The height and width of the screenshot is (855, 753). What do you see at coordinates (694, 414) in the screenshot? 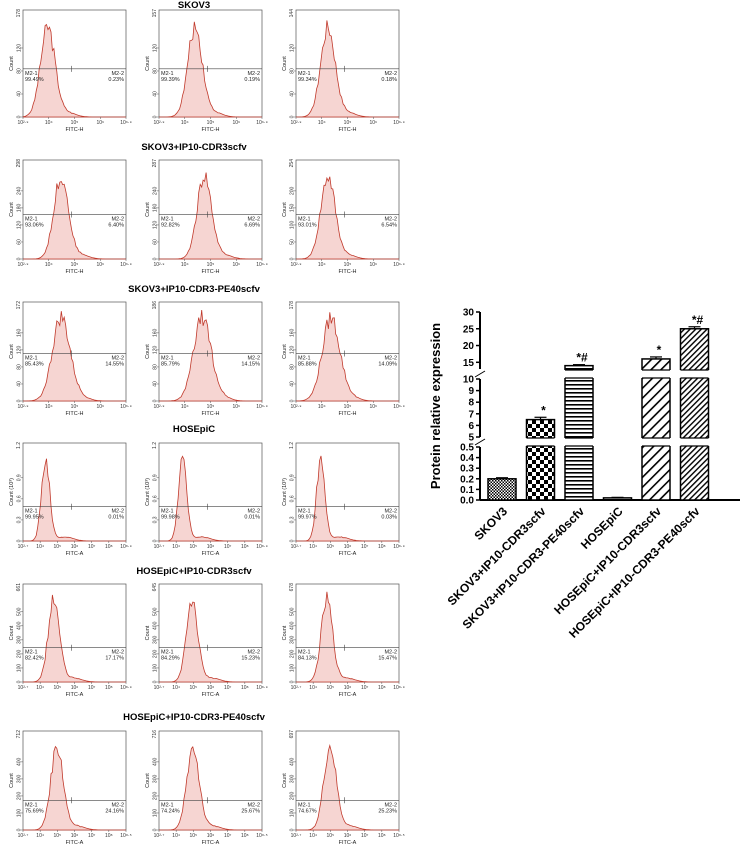
I see `bar` at bounding box center [694, 414].